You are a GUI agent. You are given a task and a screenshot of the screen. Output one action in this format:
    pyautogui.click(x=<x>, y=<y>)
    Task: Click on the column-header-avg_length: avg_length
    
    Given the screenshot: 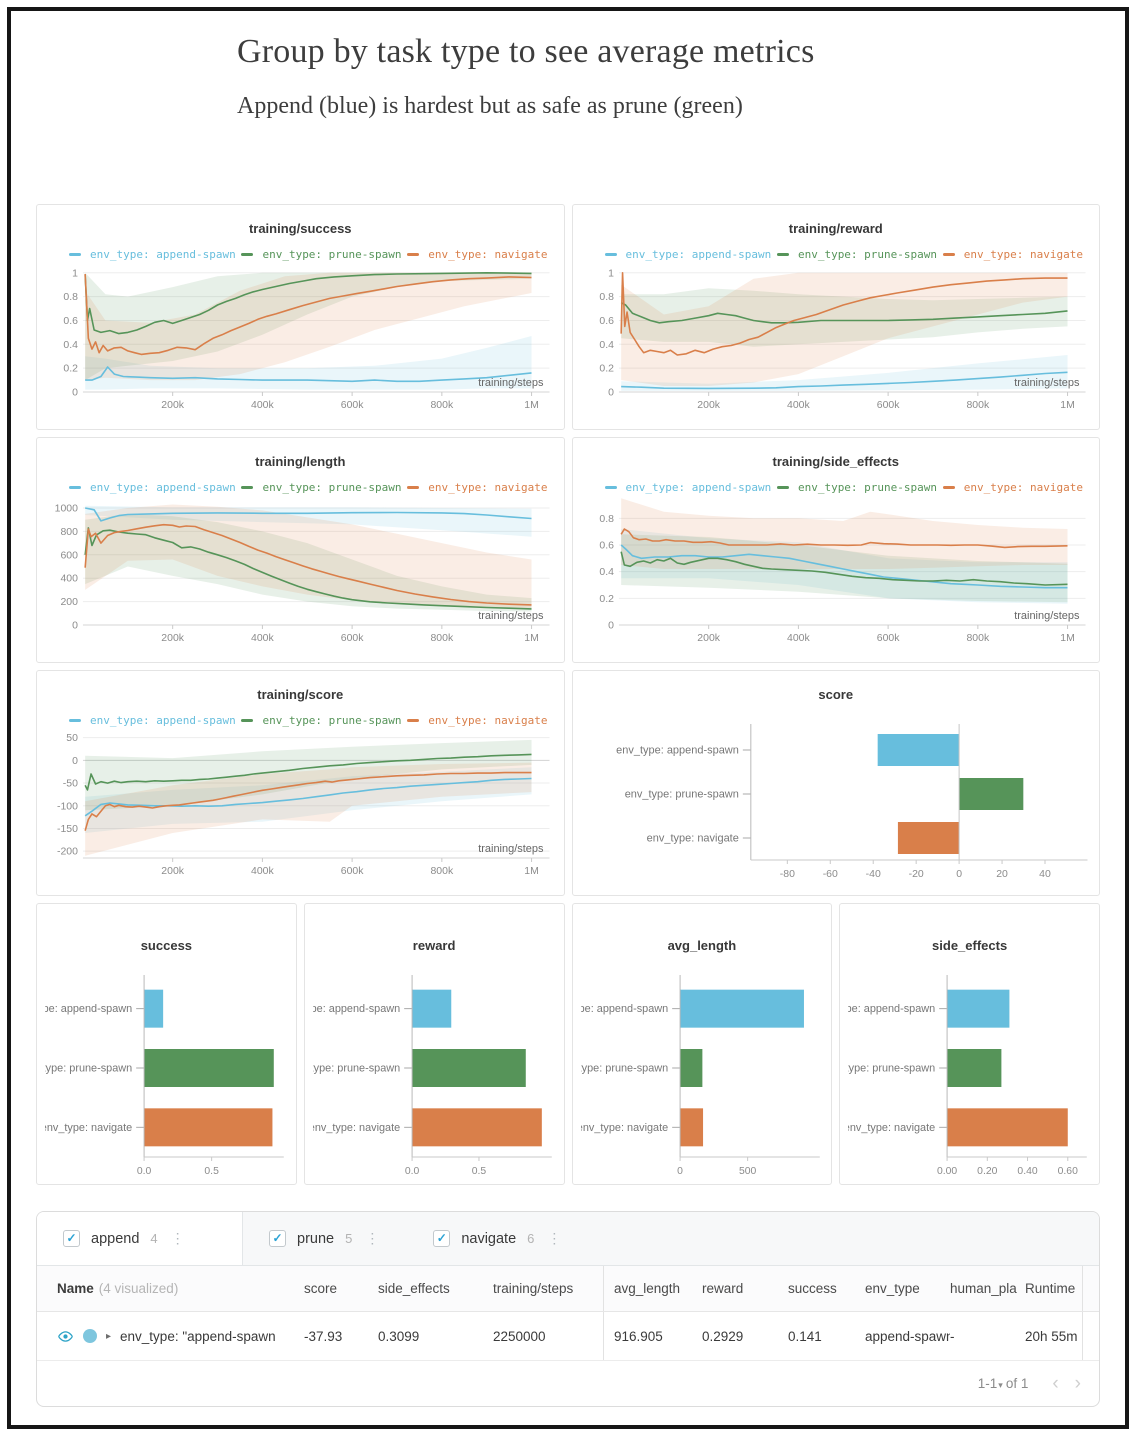 What is the action you would take?
    pyautogui.click(x=647, y=1288)
    